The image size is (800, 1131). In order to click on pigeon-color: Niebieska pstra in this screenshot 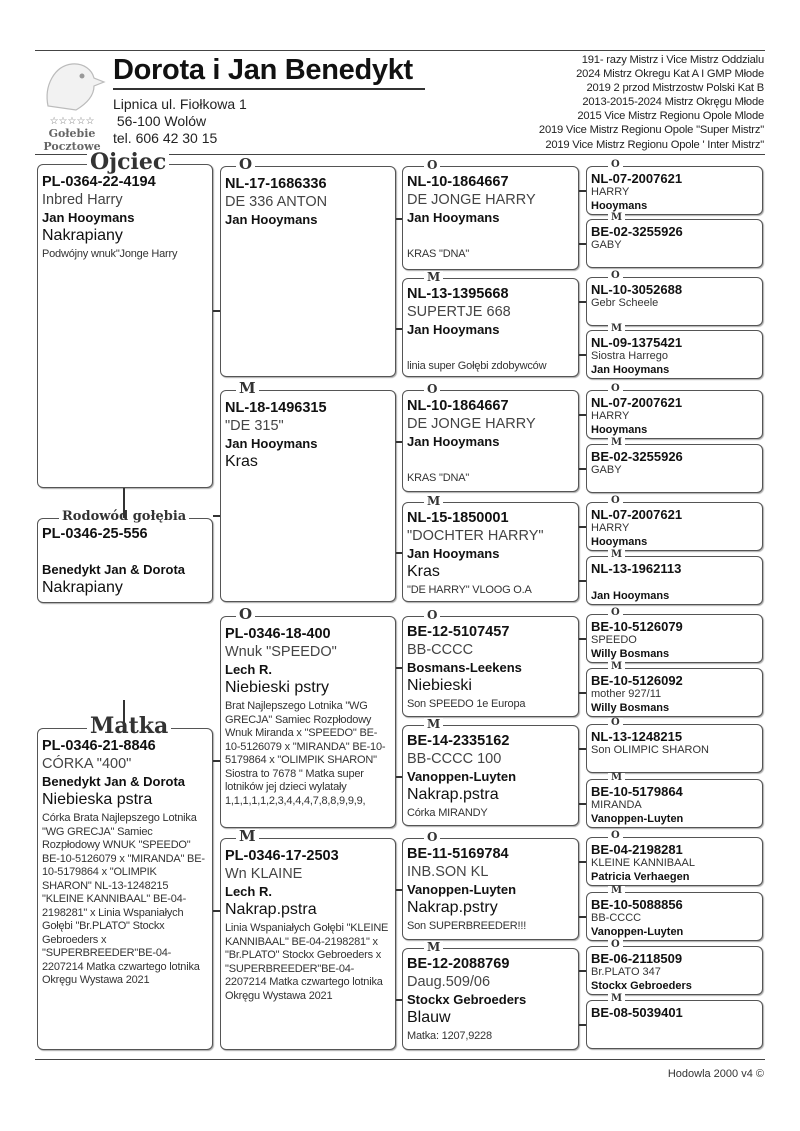, I will do `click(97, 799)`.